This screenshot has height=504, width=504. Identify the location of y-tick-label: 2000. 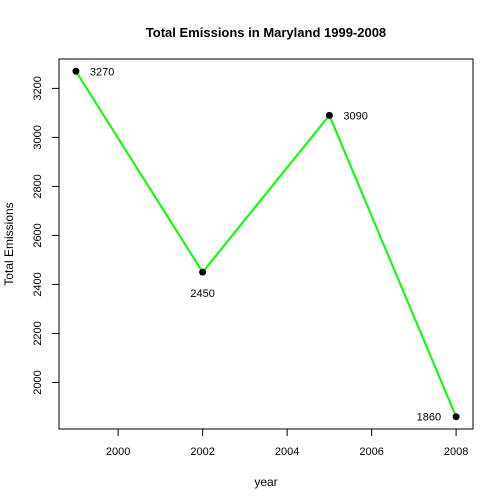
(38, 382).